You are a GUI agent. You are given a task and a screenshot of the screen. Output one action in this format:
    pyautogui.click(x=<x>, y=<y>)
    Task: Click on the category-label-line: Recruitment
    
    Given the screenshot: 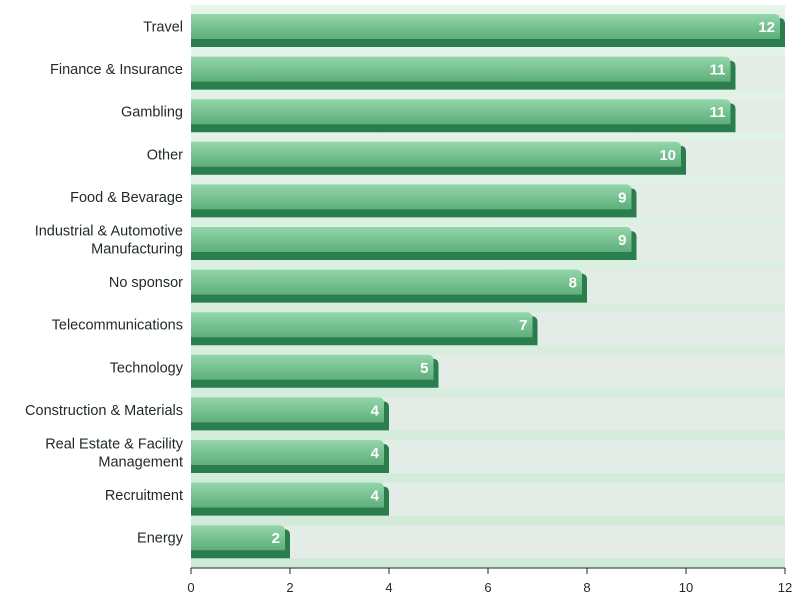 What is the action you would take?
    pyautogui.click(x=144, y=496)
    